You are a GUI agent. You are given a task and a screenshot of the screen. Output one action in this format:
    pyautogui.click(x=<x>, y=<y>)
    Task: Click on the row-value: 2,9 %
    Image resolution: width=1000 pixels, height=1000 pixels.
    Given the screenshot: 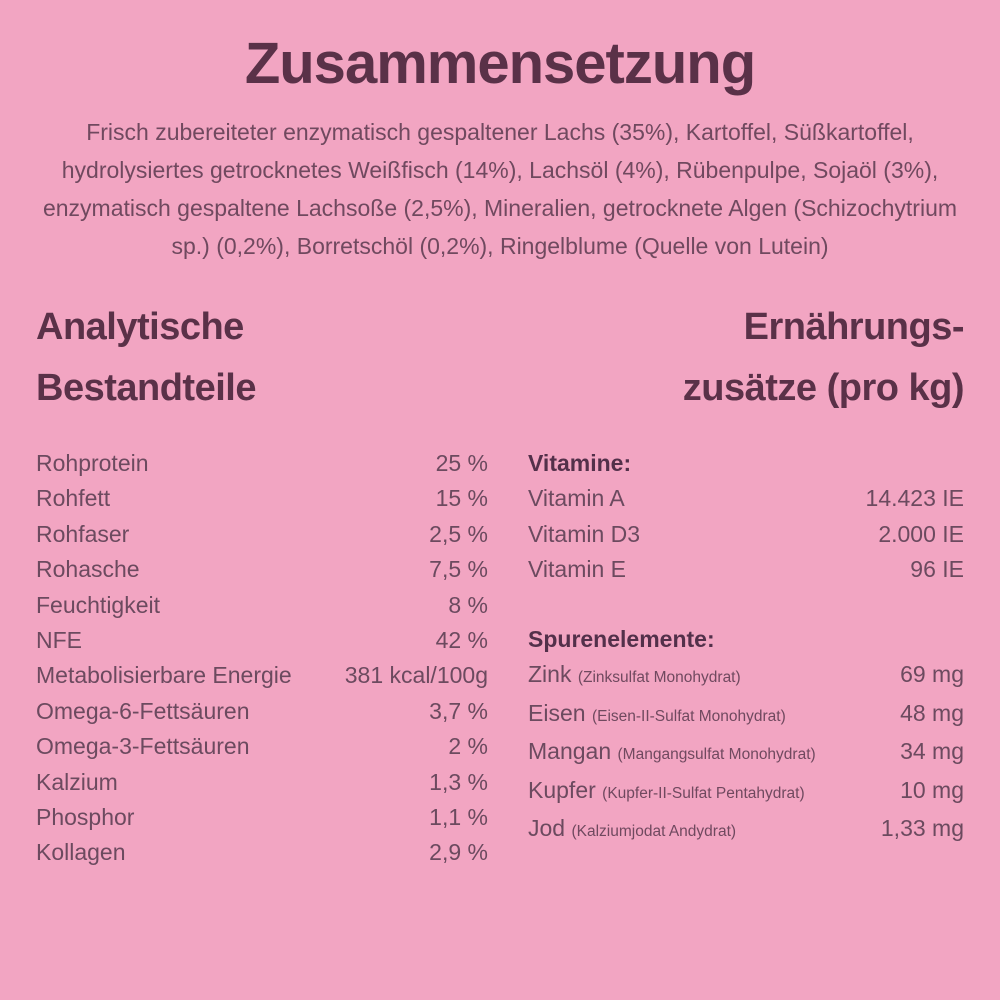 What is the action you would take?
    pyautogui.click(x=458, y=852)
    